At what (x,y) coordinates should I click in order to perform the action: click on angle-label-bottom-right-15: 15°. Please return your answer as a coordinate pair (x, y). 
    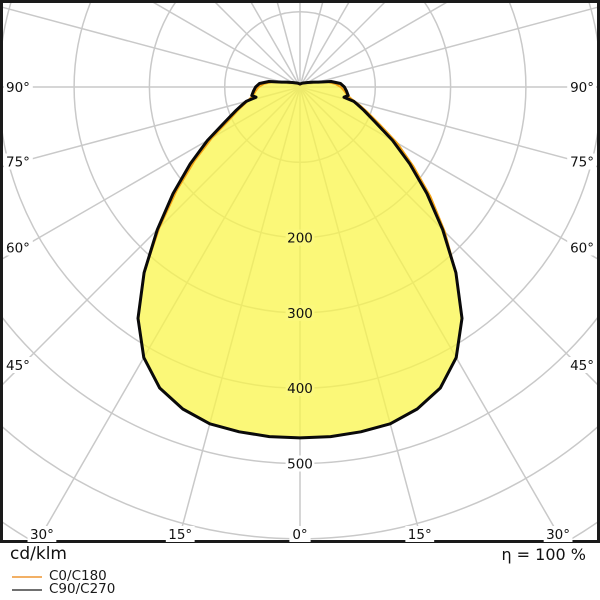
    Looking at the image, I should click on (420, 535).